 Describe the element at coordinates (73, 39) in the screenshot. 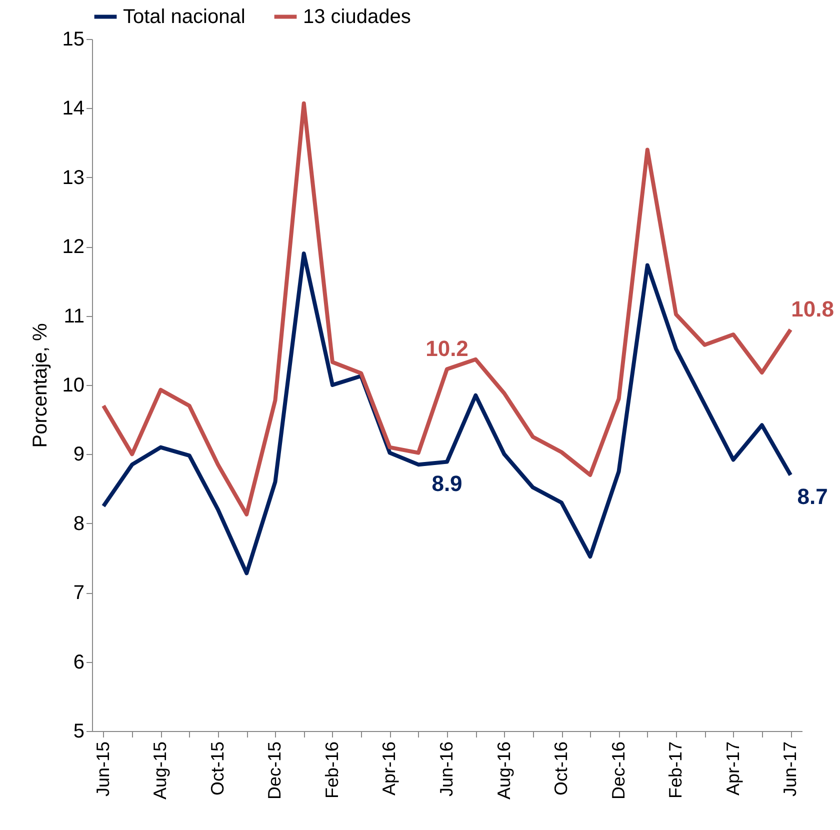

I see `y-tick-label: 15` at that location.